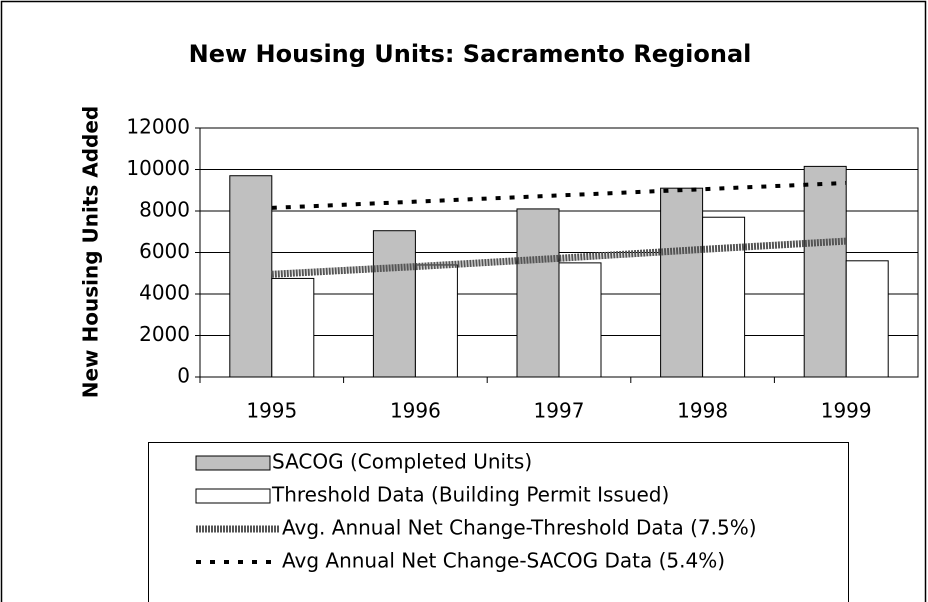 This screenshot has width=928, height=602. Describe the element at coordinates (559, 411) in the screenshot. I see `x-tick-label: 1997` at that location.